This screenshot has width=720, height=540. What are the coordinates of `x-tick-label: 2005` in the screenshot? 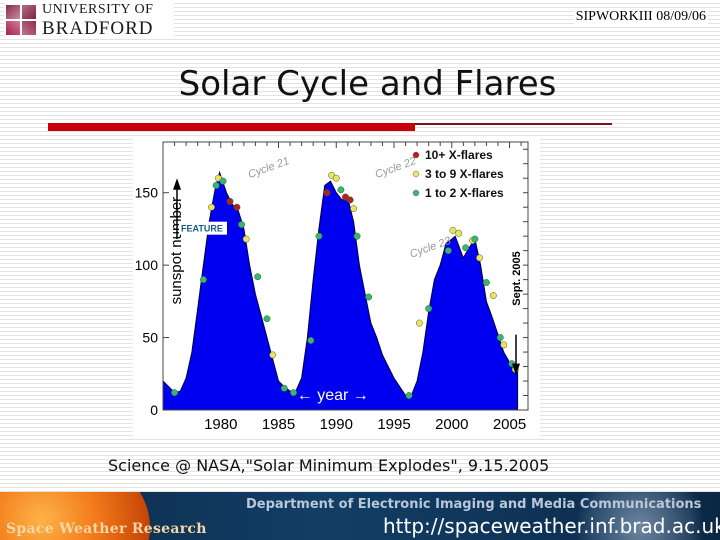 It's located at (509, 424).